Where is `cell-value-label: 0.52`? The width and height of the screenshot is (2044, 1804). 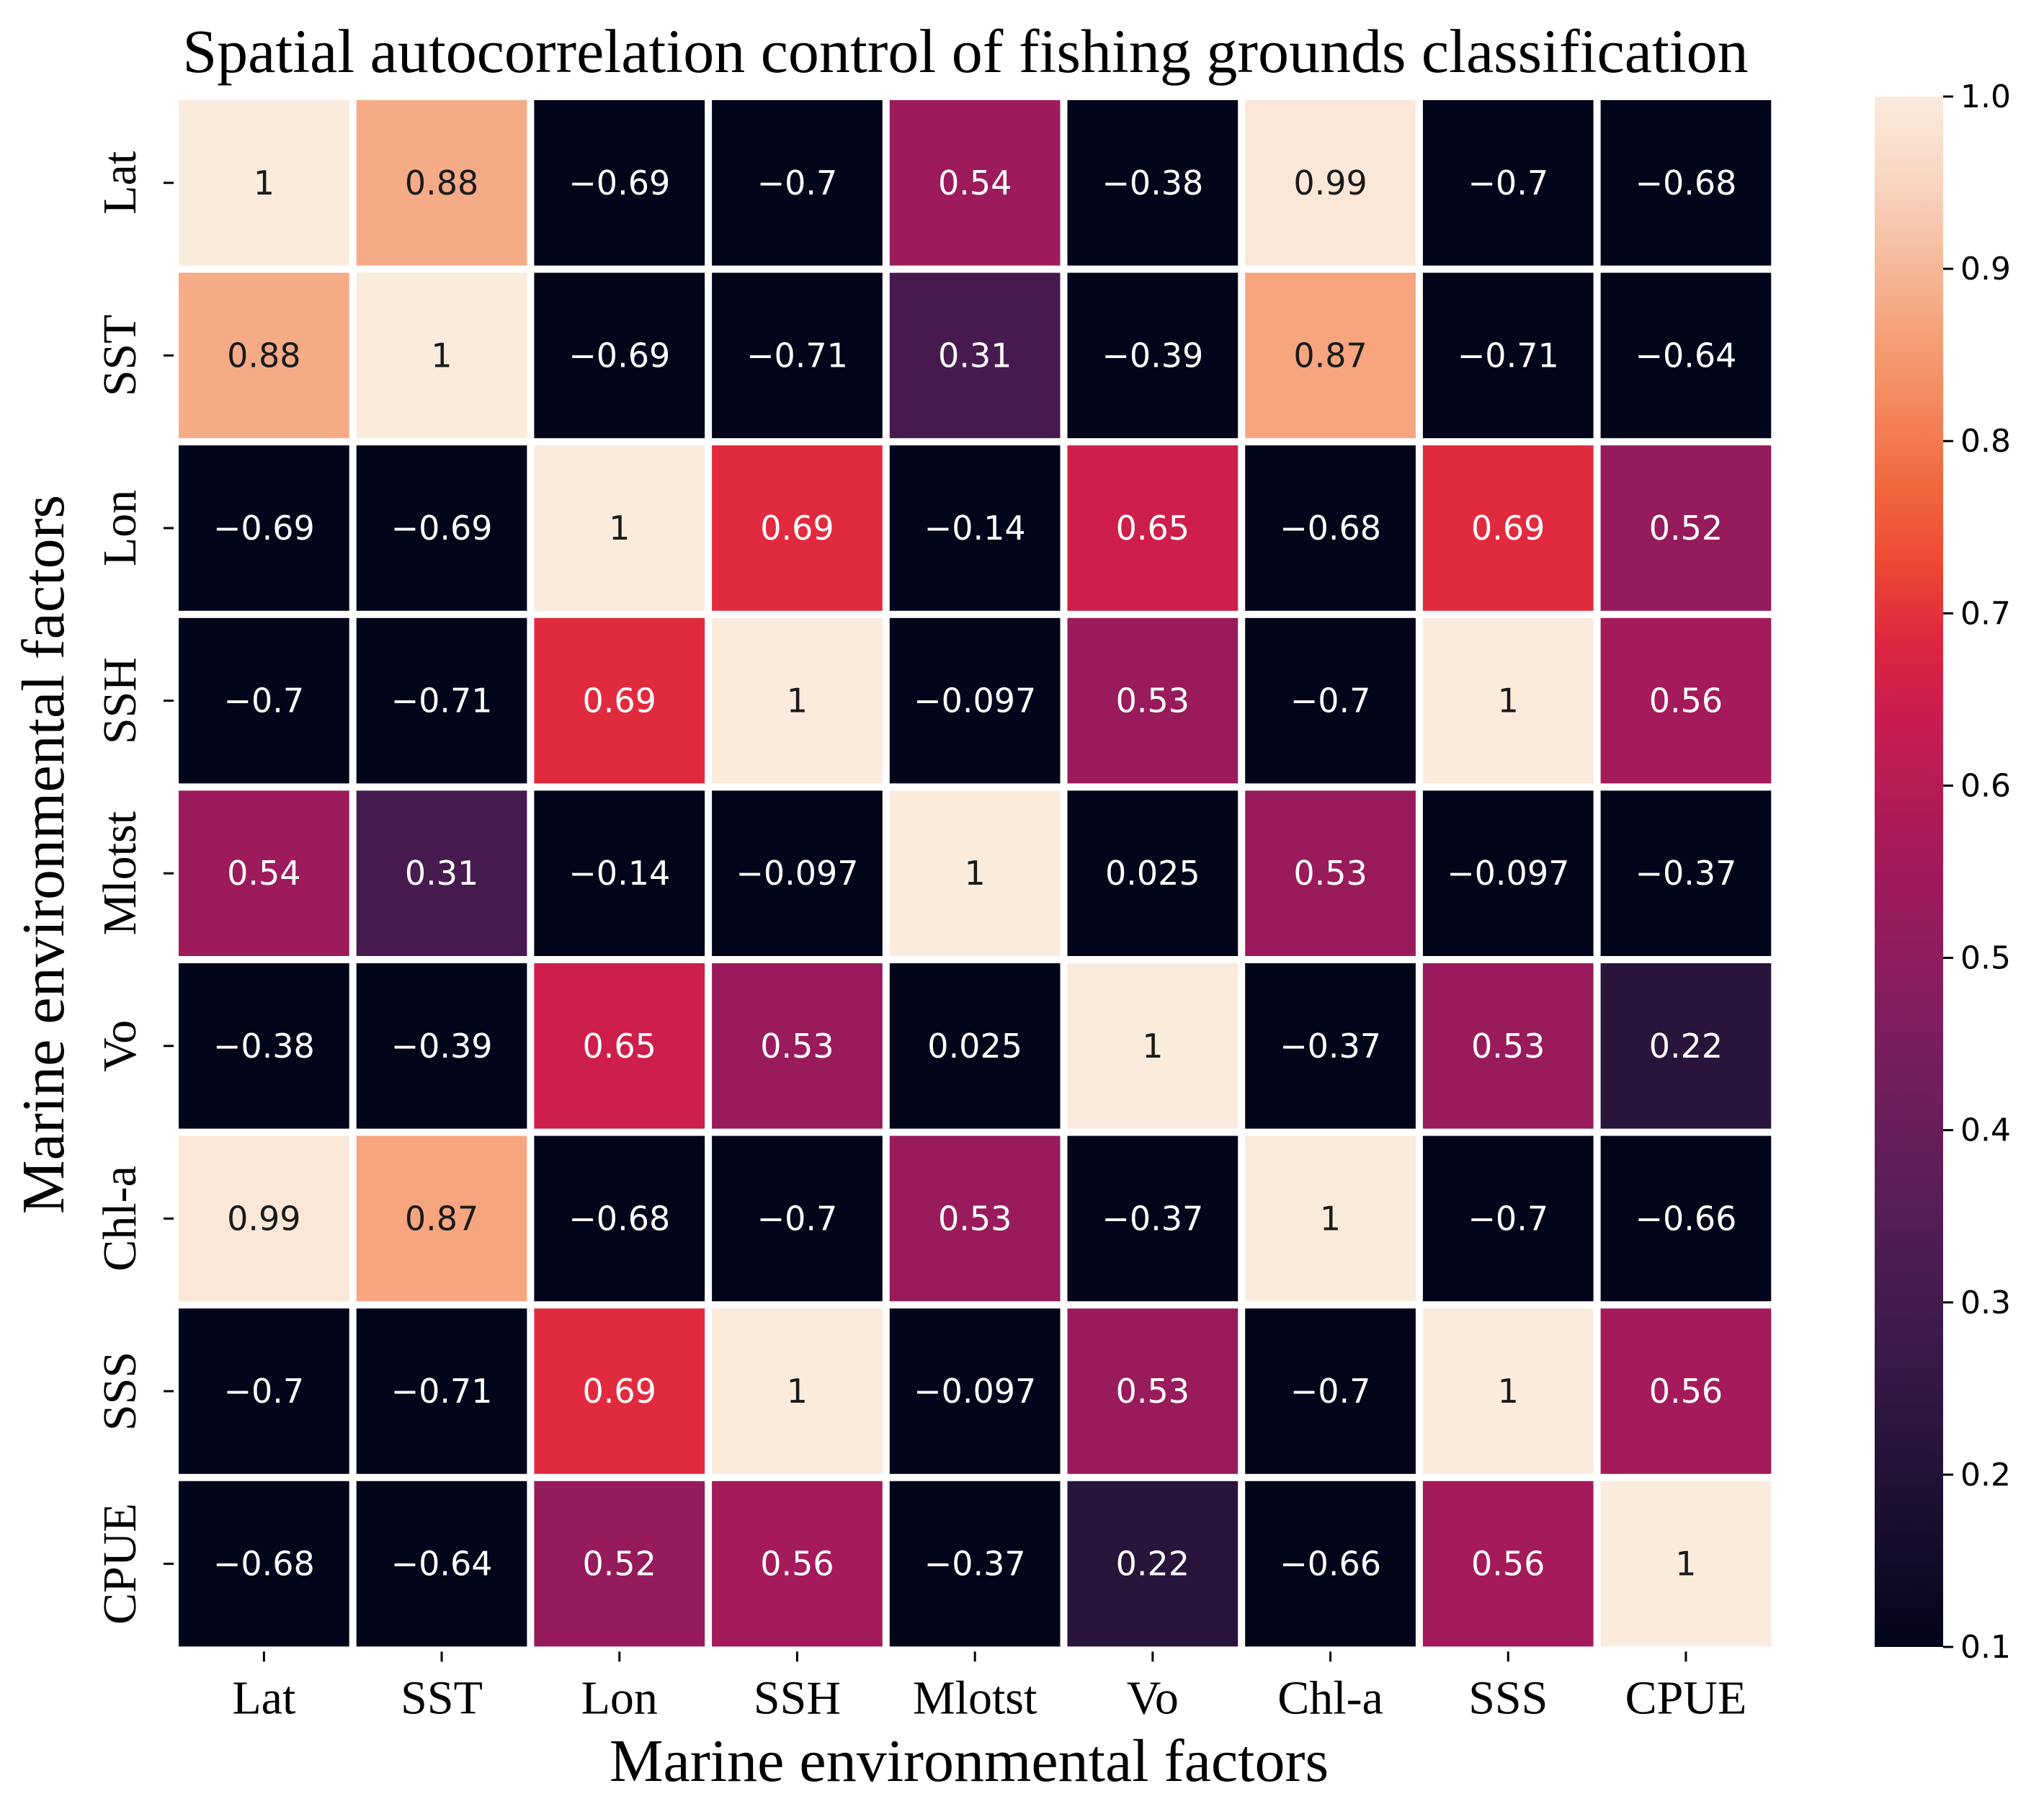
cell-value-label: 0.52 is located at coordinates (619, 1564).